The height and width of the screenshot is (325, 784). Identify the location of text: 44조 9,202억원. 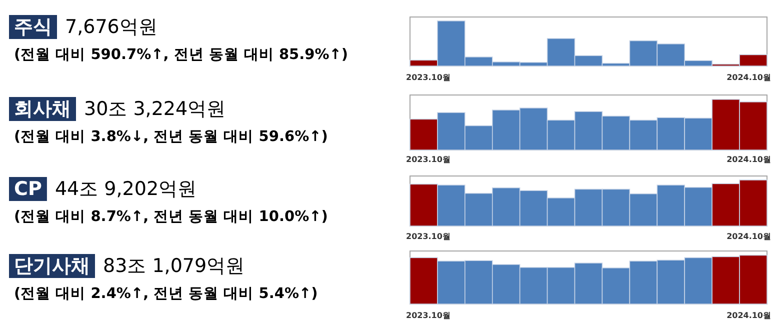
(125, 189).